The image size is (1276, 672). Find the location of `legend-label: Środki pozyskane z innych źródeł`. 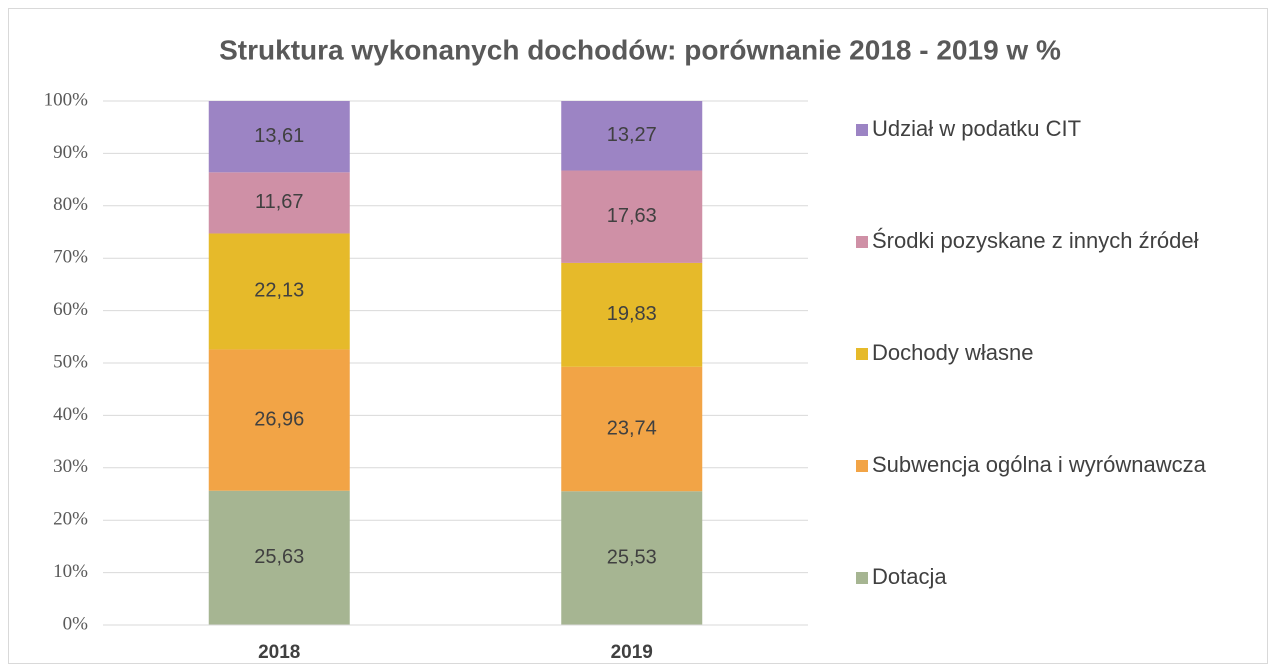

legend-label: Środki pozyskane z innych źródeł is located at coordinates (1035, 240).